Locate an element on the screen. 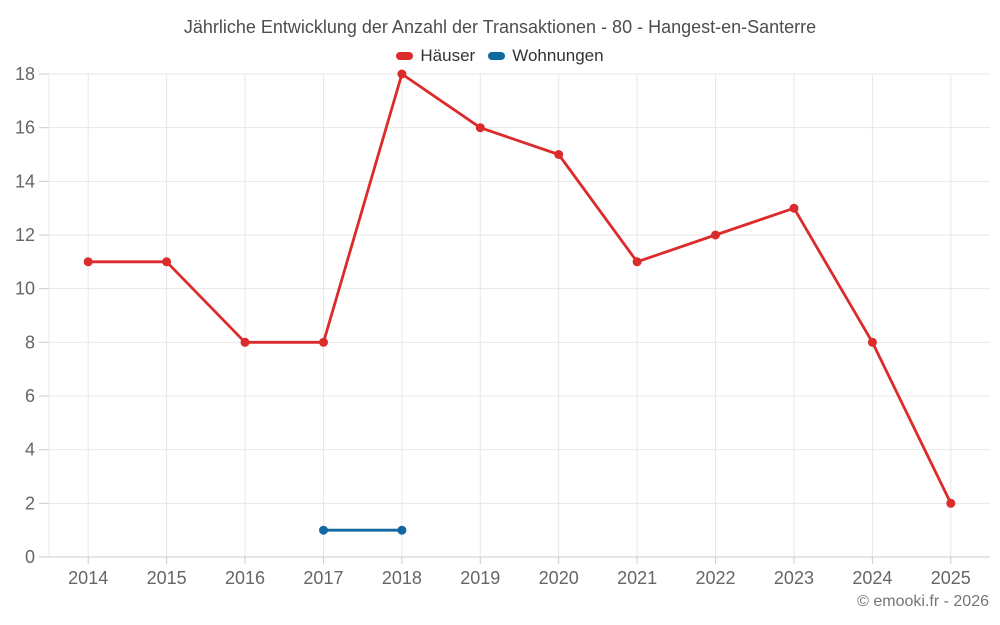  y-axis-label: 4 is located at coordinates (30, 450).